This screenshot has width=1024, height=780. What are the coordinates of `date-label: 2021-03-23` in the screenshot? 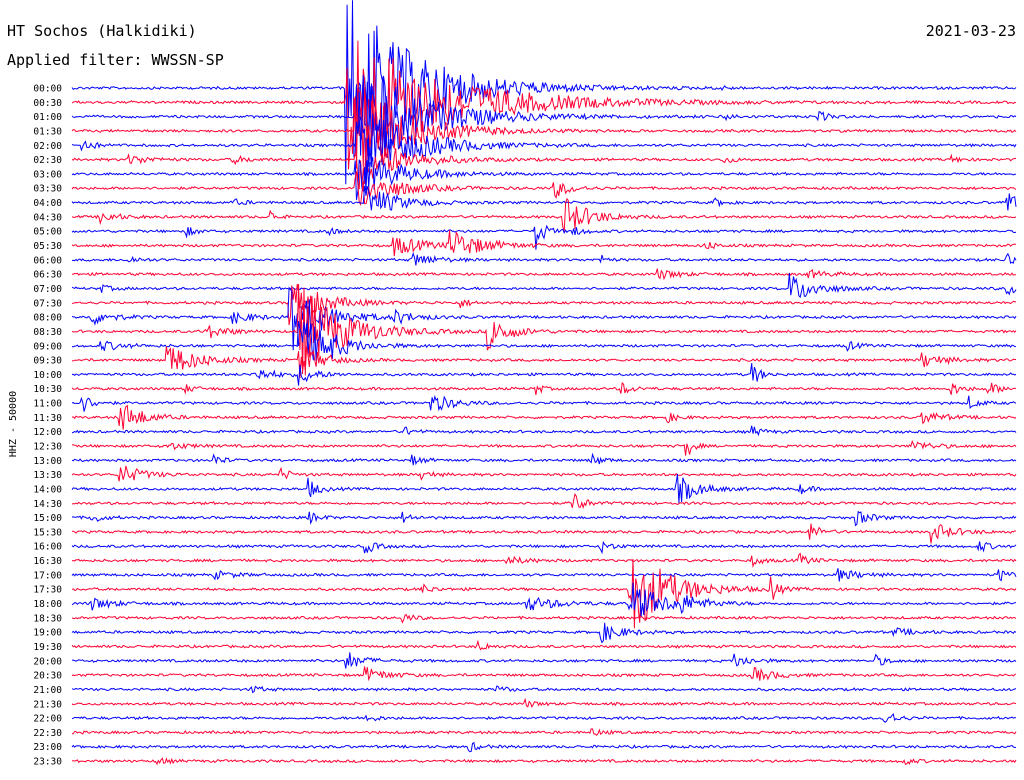 It's located at (971, 31).